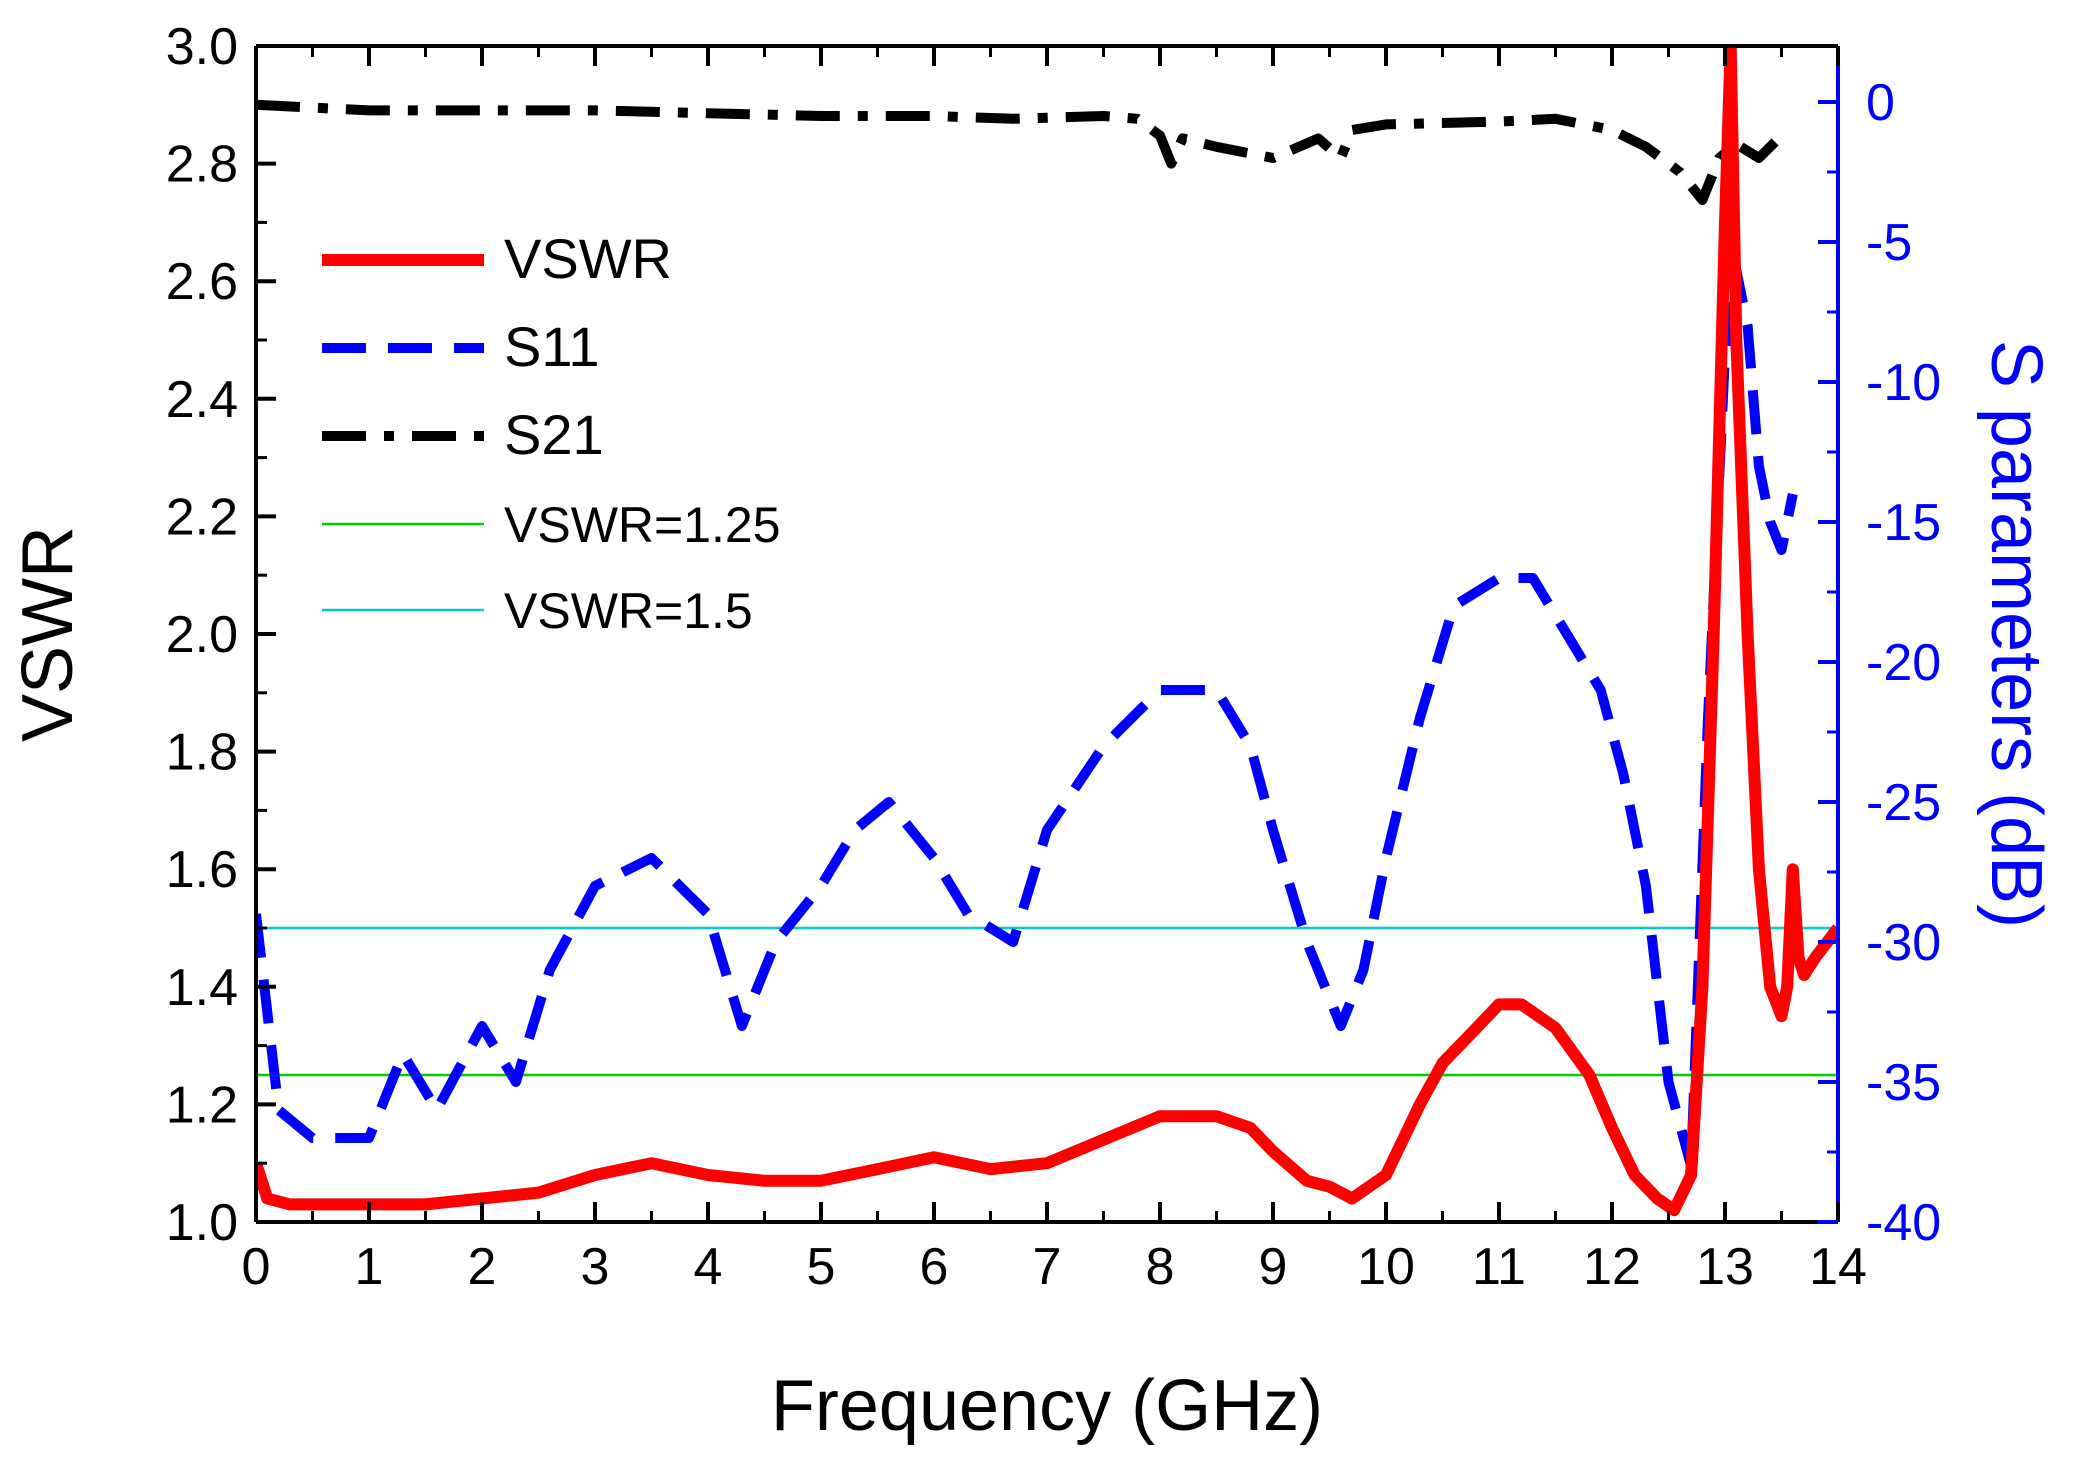 Image resolution: width=2088 pixels, height=1464 pixels. I want to click on y-right-tick-label: -30, so click(1903, 943).